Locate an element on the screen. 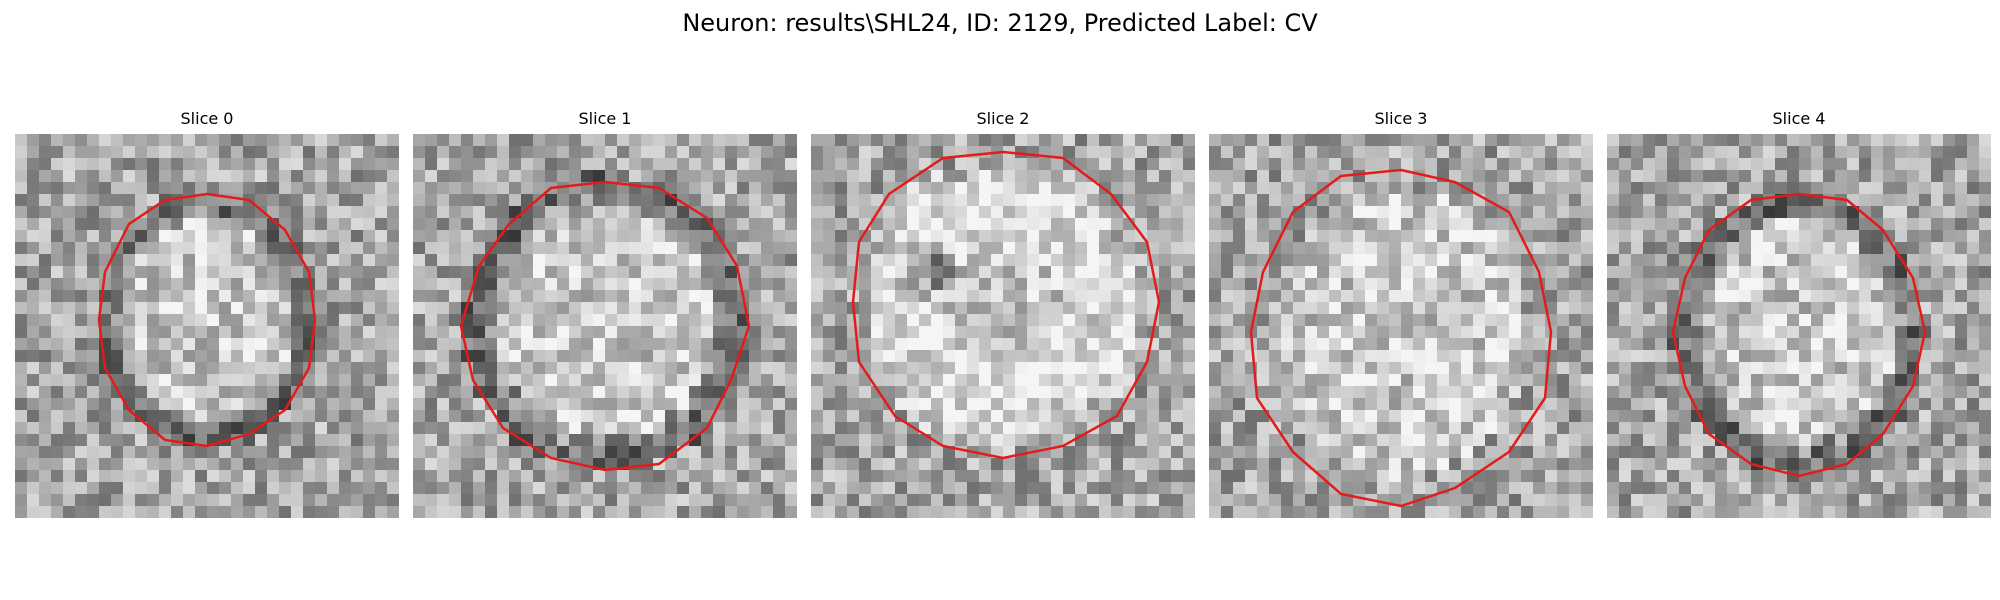  slice-panel-3: Slice 3 is located at coordinates (1401, 314).